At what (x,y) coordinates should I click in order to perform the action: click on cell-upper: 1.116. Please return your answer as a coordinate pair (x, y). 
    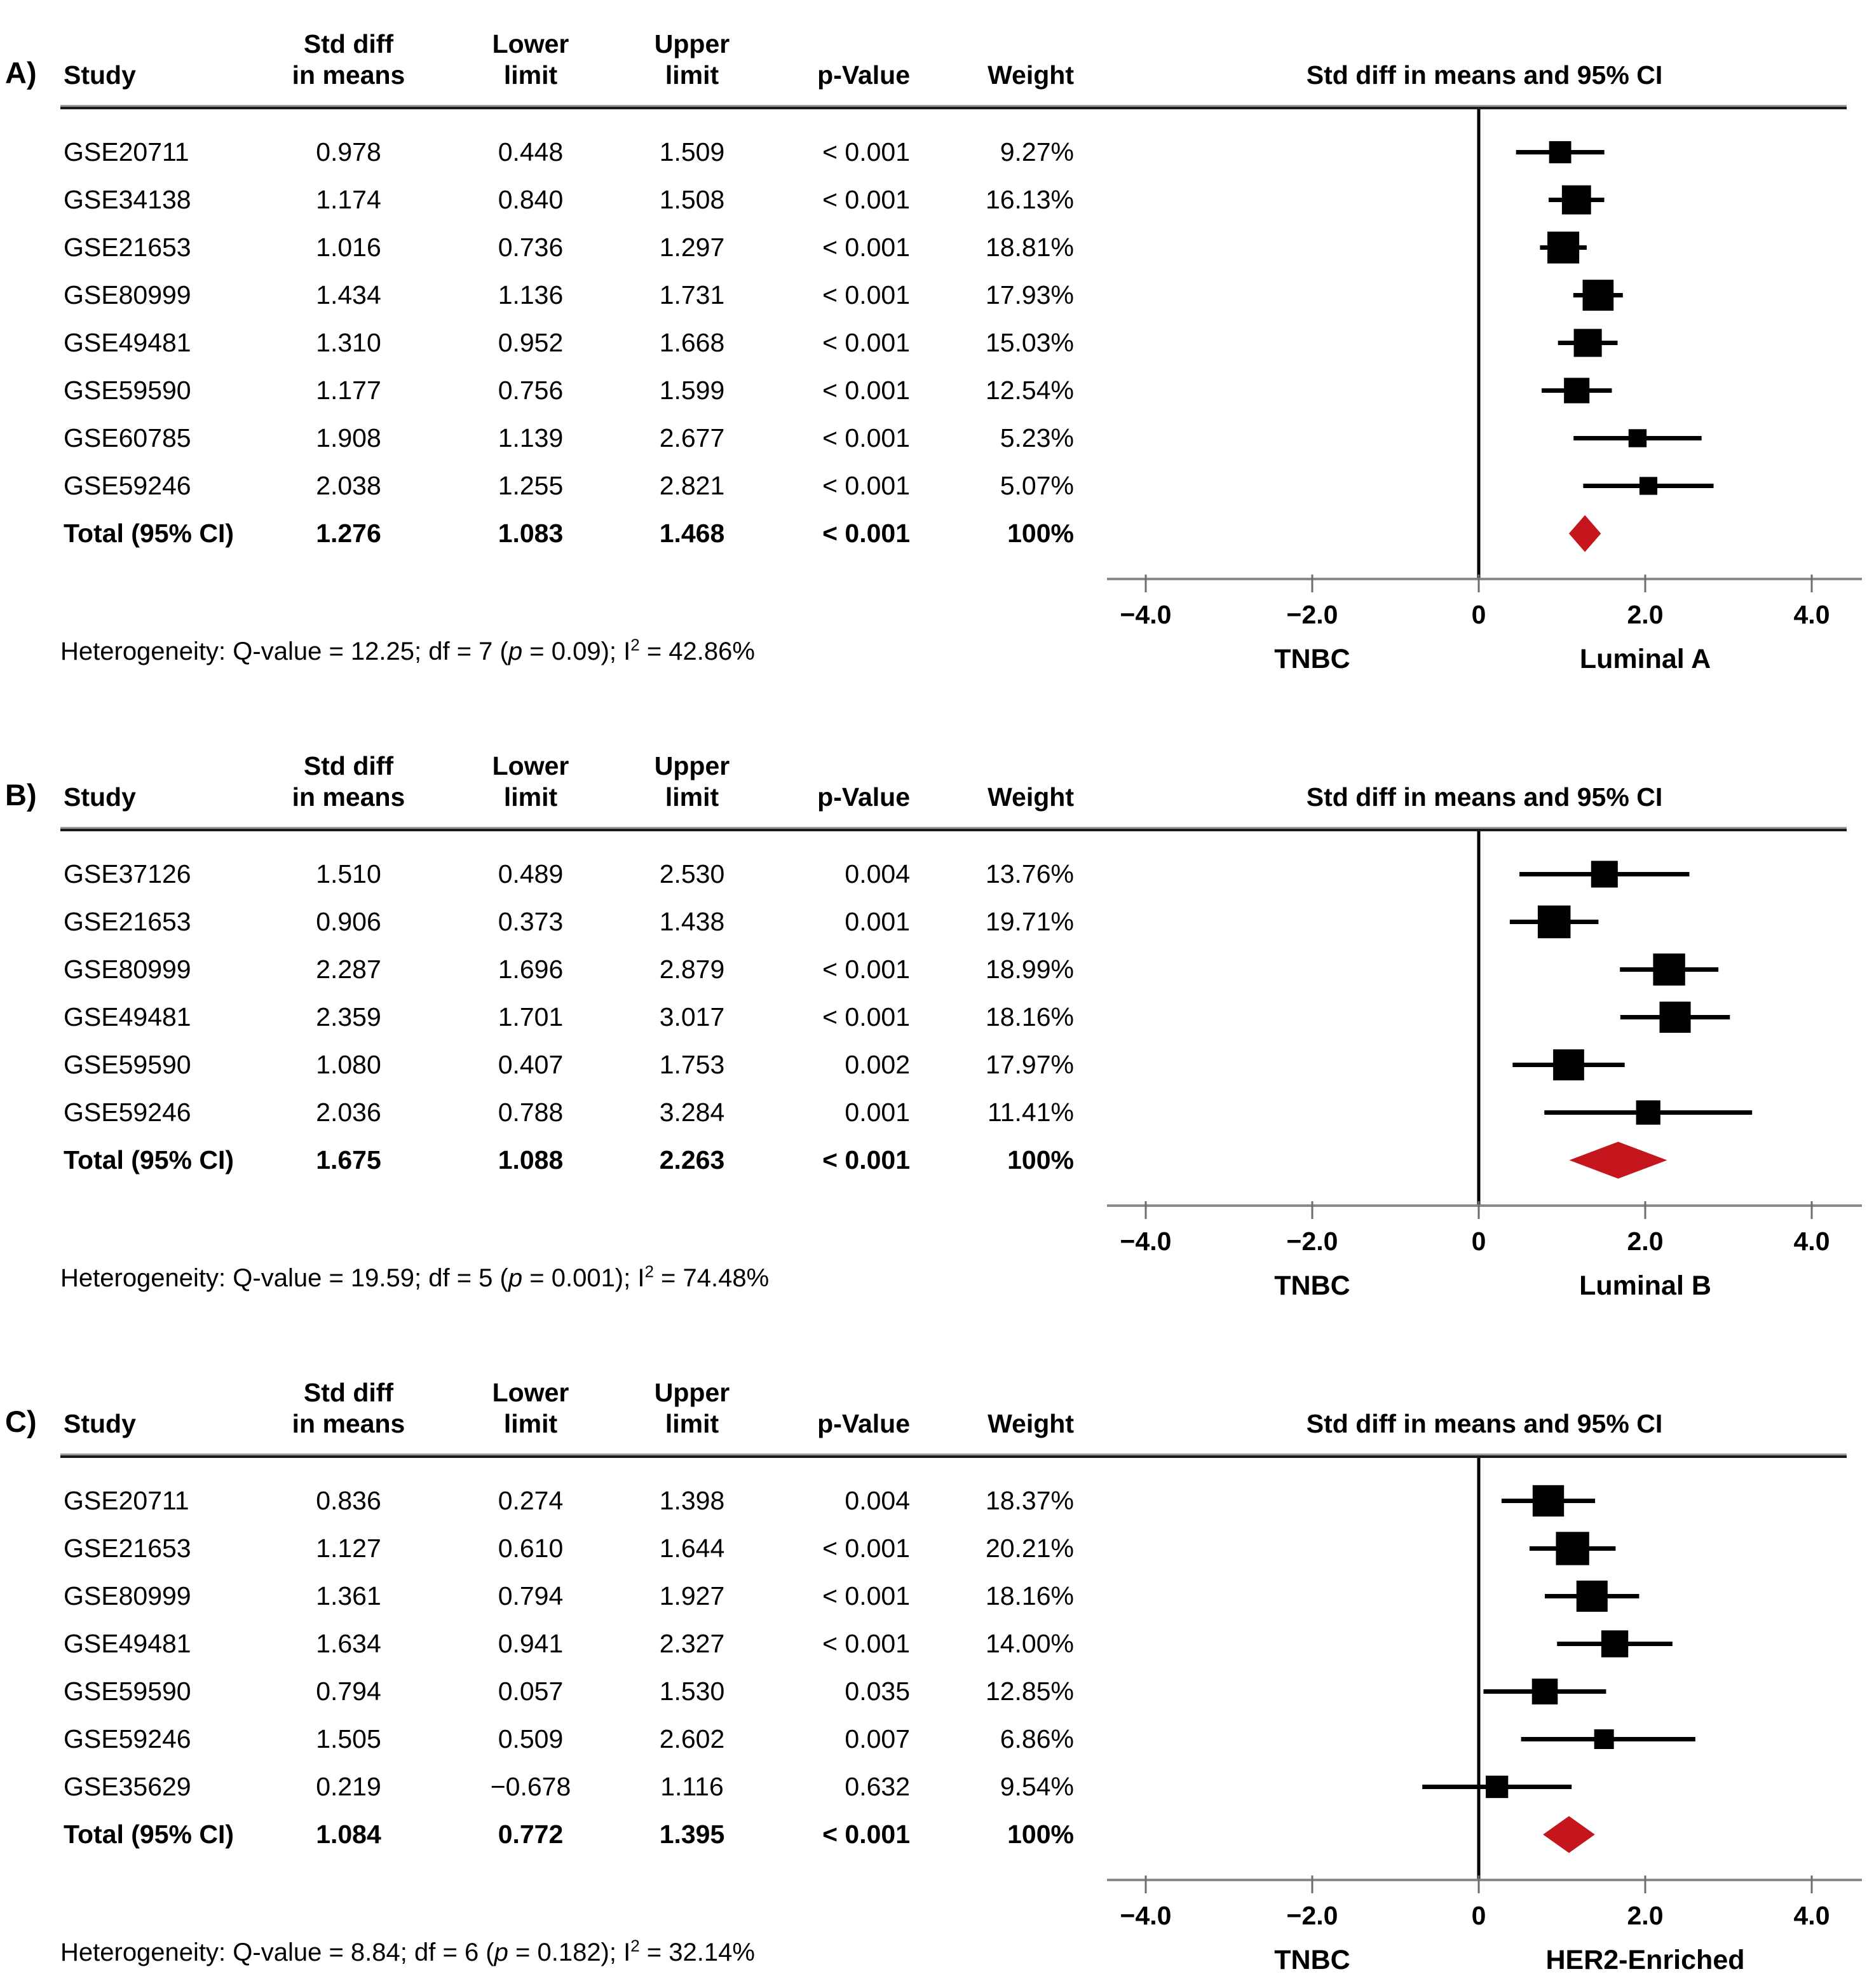
    Looking at the image, I should click on (692, 1786).